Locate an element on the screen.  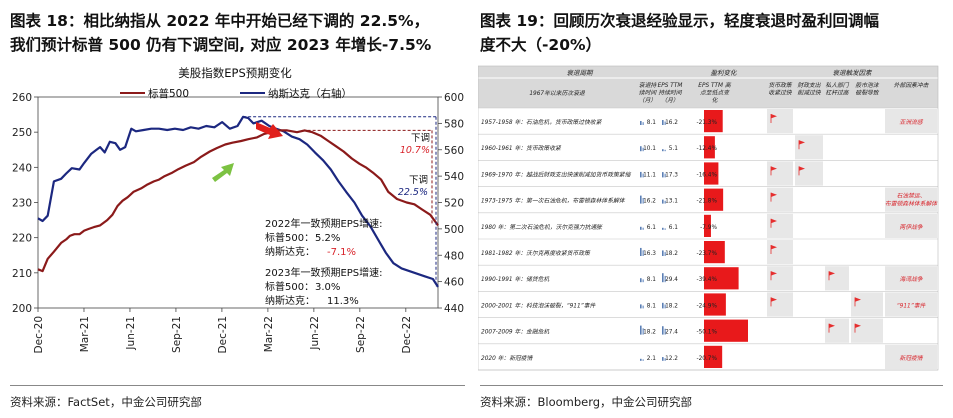
nasdaq-cut-value: 22.5% is located at coordinates (413, 192).